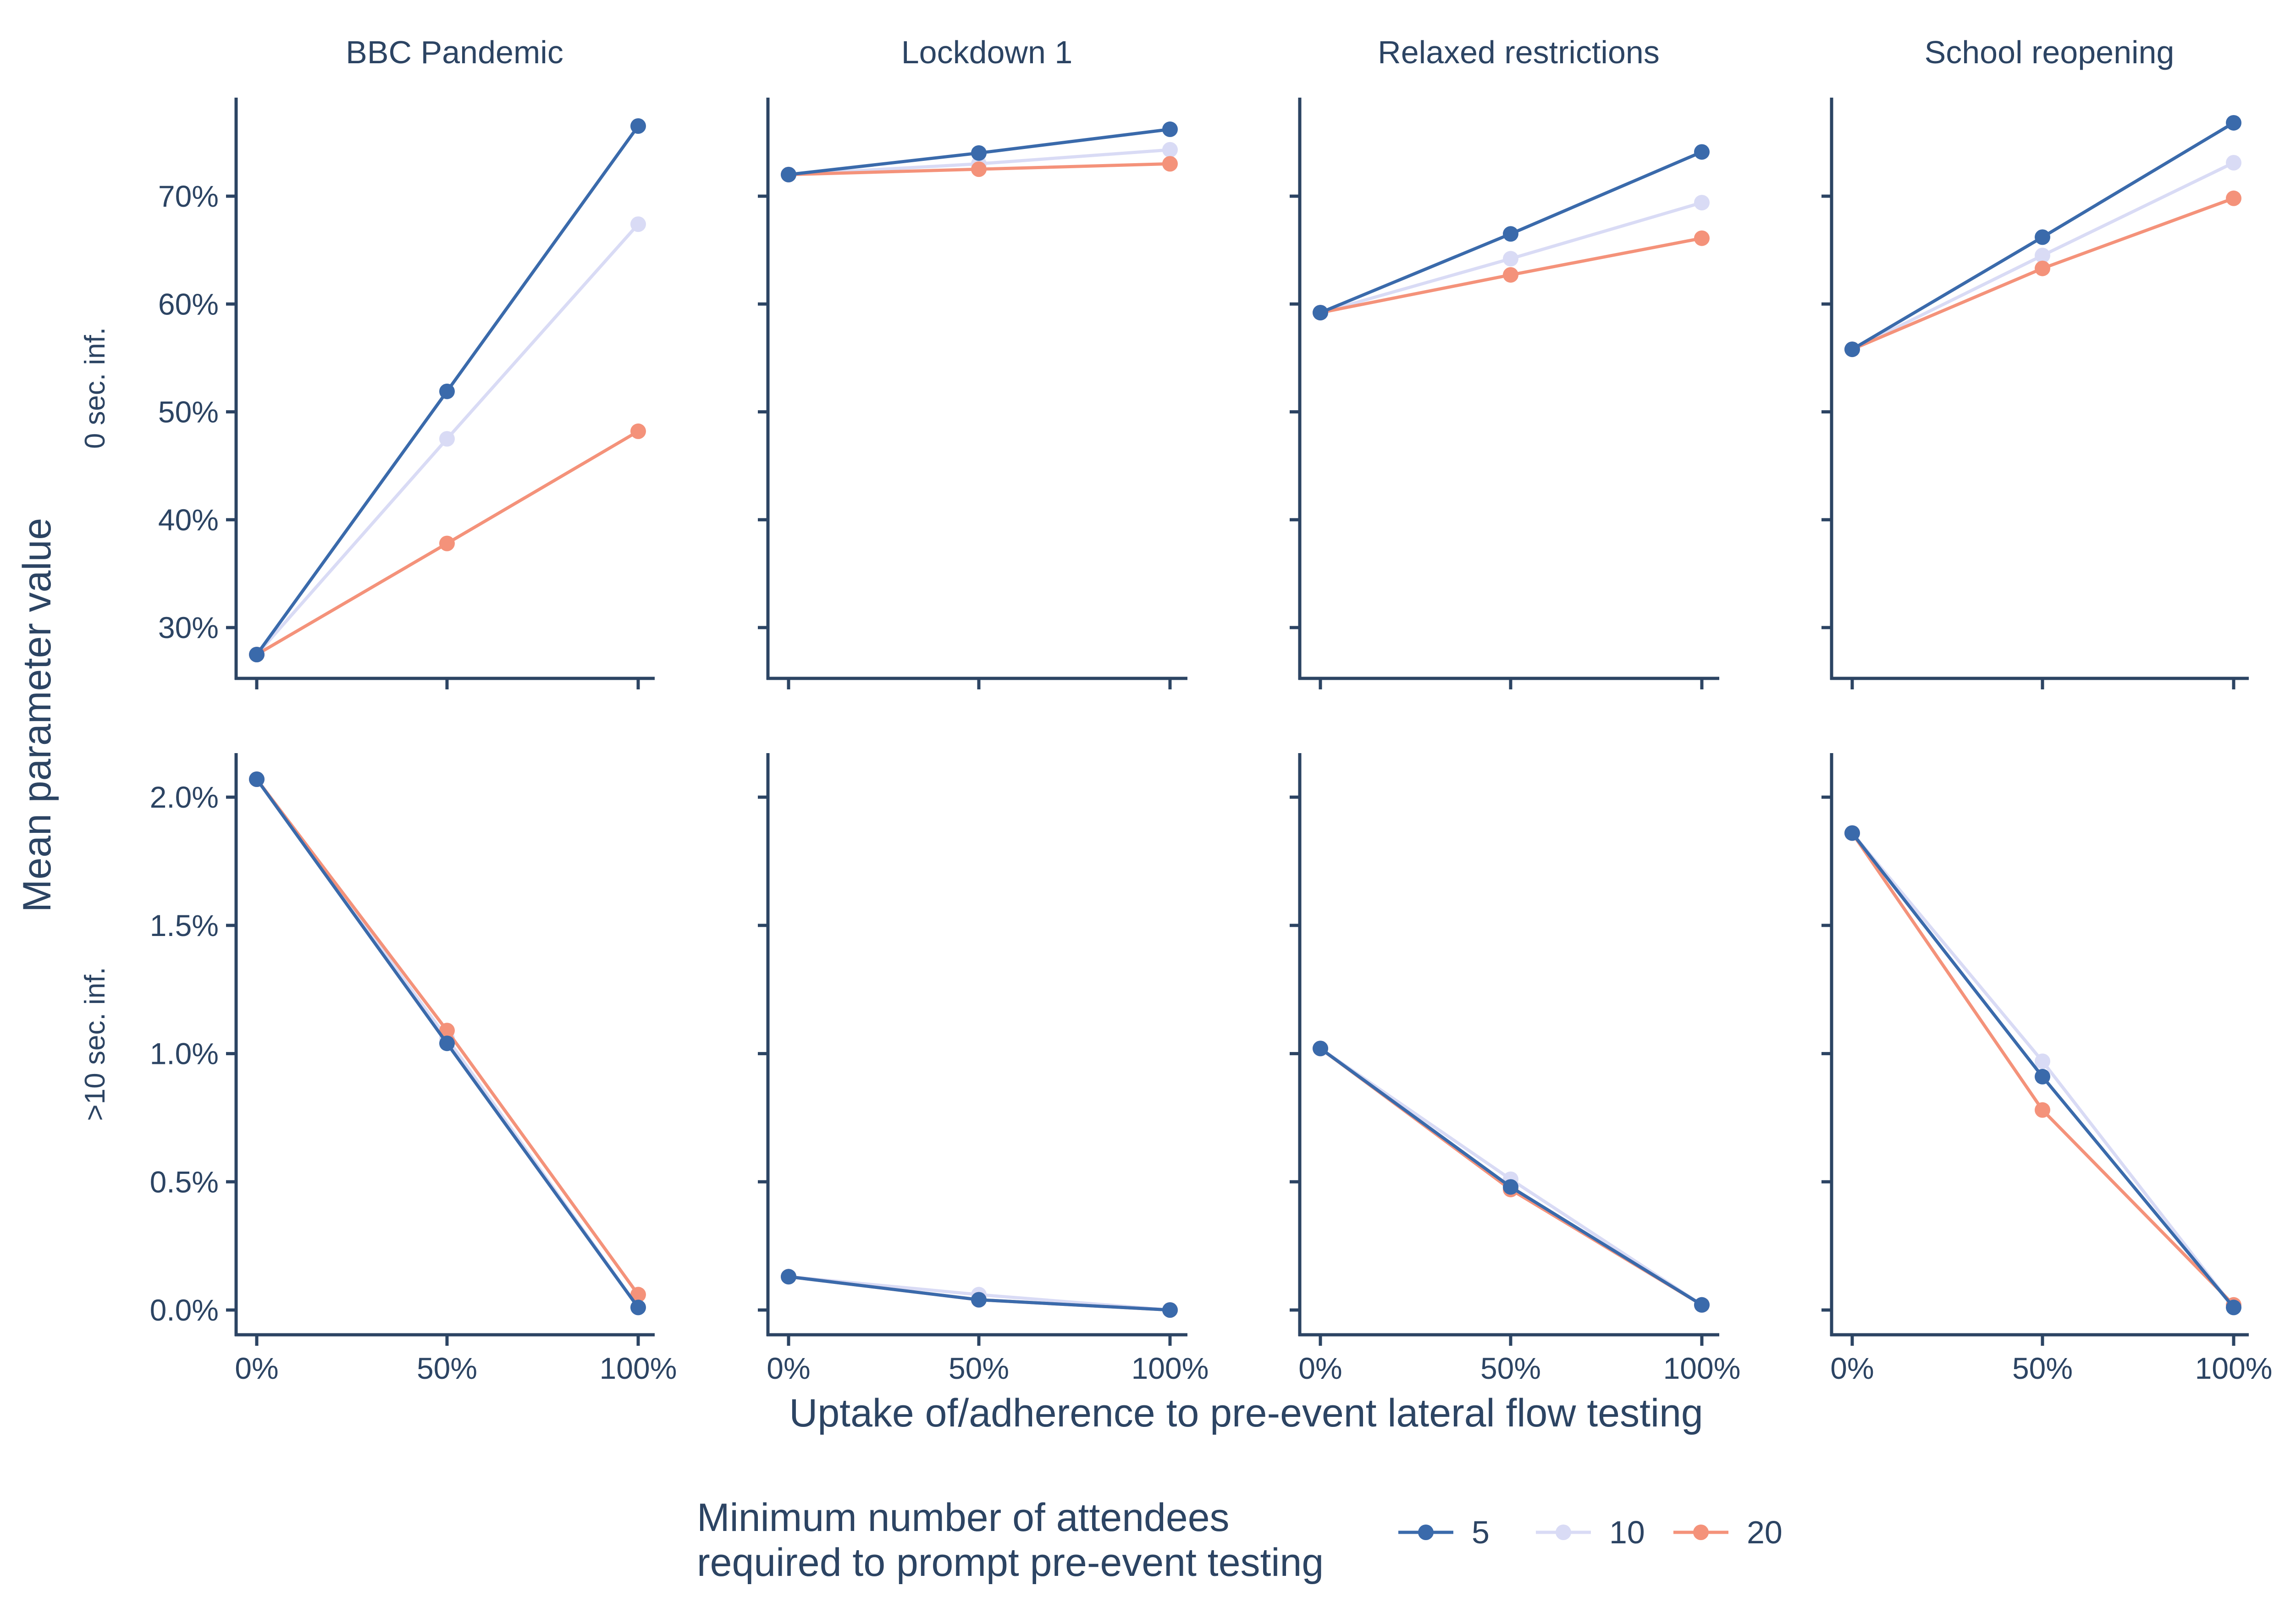 This screenshot has width=2274, height=1624. Describe the element at coordinates (1481, 1532) in the screenshot. I see `legend-label: 5` at that location.